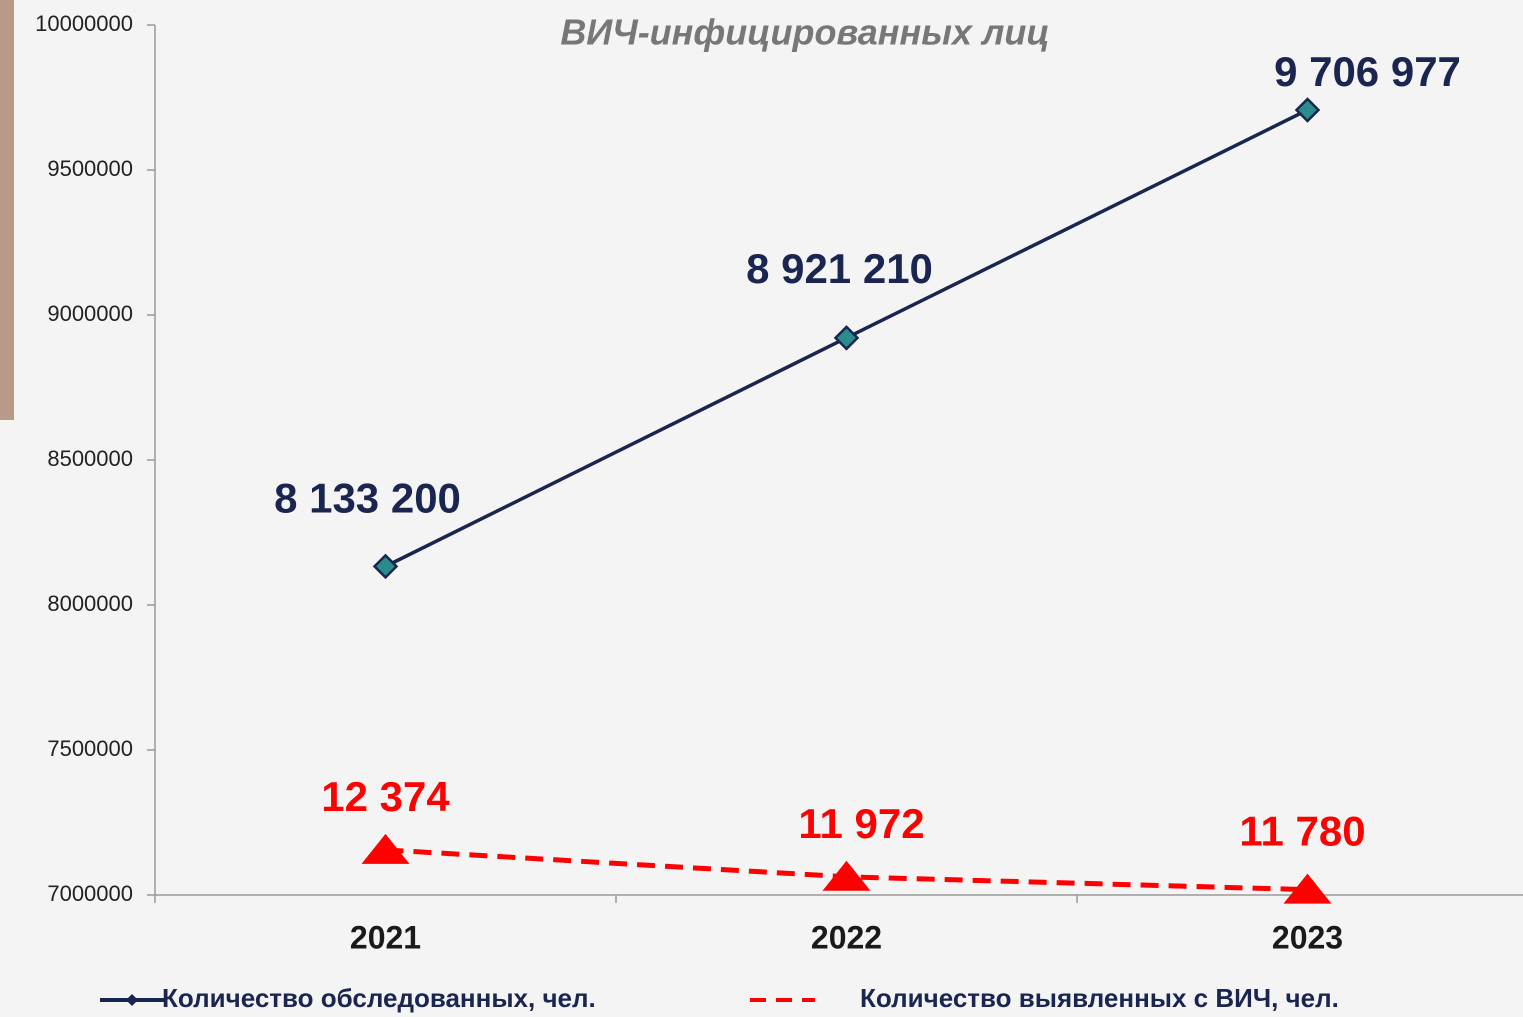 The height and width of the screenshot is (1017, 1523). What do you see at coordinates (7, 210) in the screenshot?
I see `photo-edge` at bounding box center [7, 210].